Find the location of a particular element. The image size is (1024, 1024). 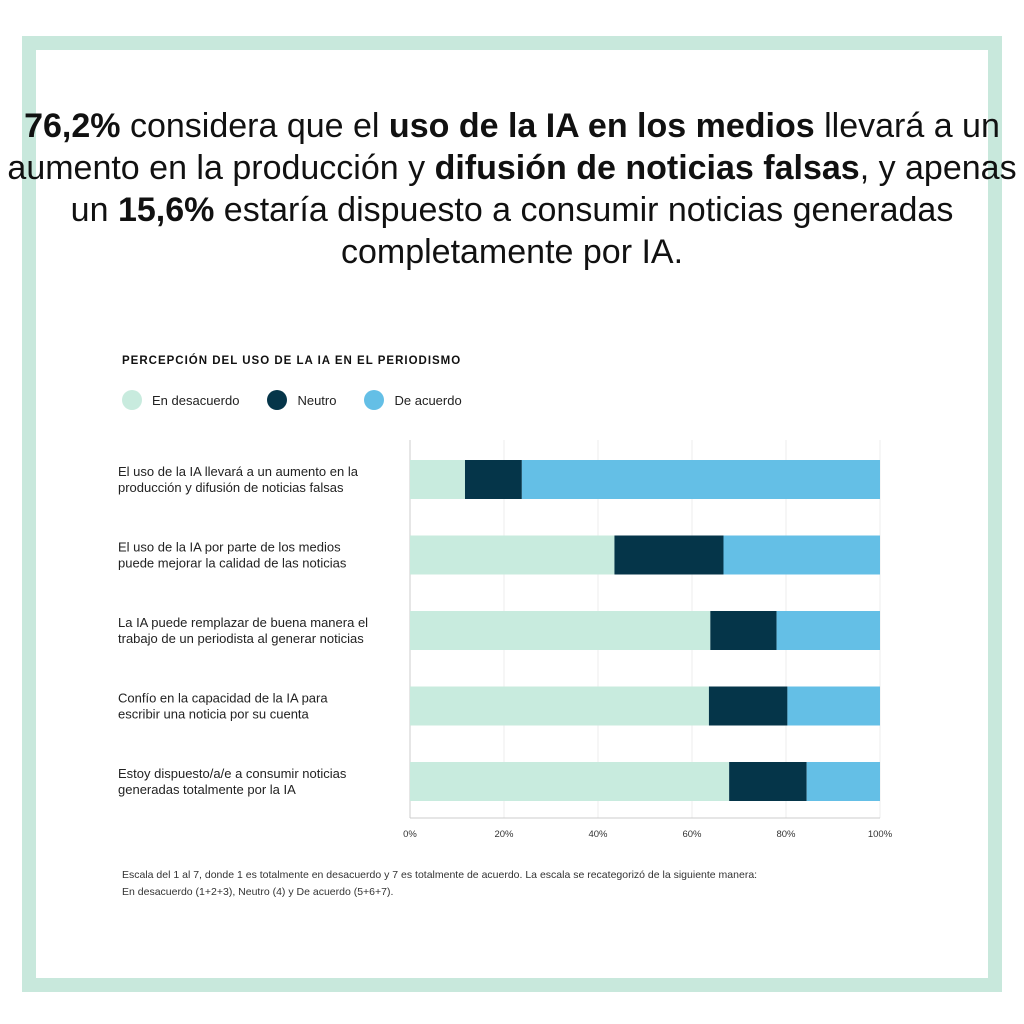

x-tick-label: 60% is located at coordinates (692, 834).